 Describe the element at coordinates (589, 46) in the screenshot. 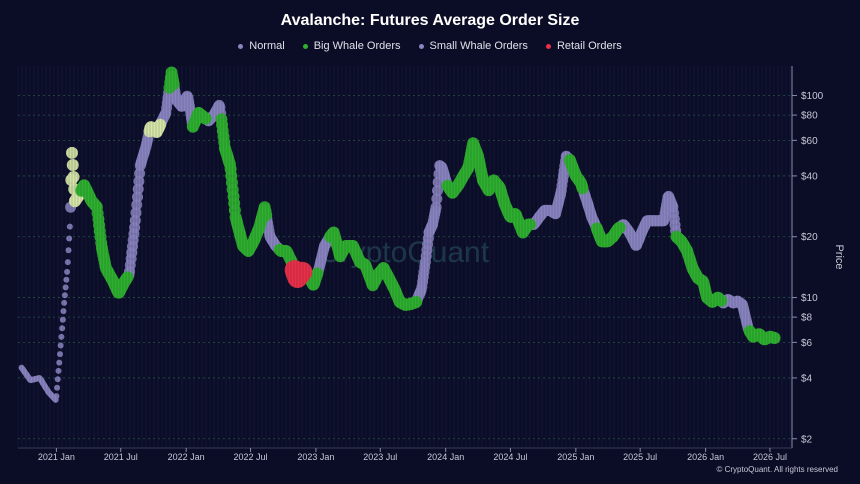

I see `legend-label-retail: Retail Orders` at that location.